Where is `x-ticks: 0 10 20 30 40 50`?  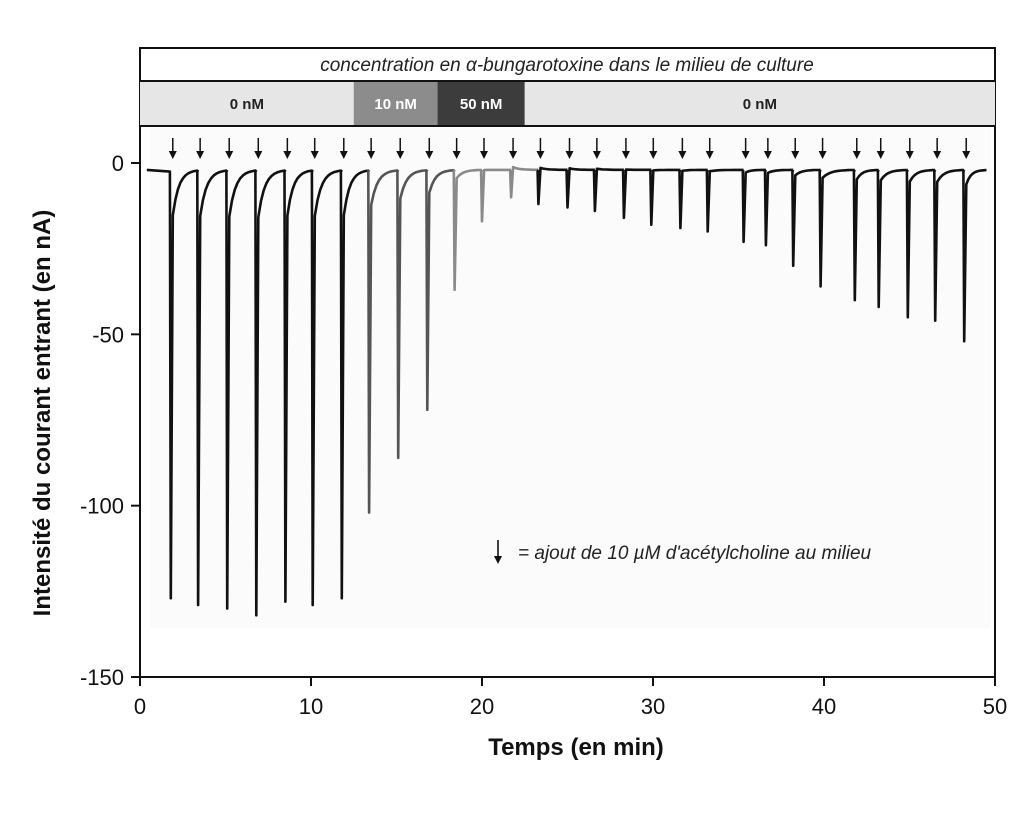 x-ticks: 0 10 20 30 40 50 is located at coordinates (570, 698).